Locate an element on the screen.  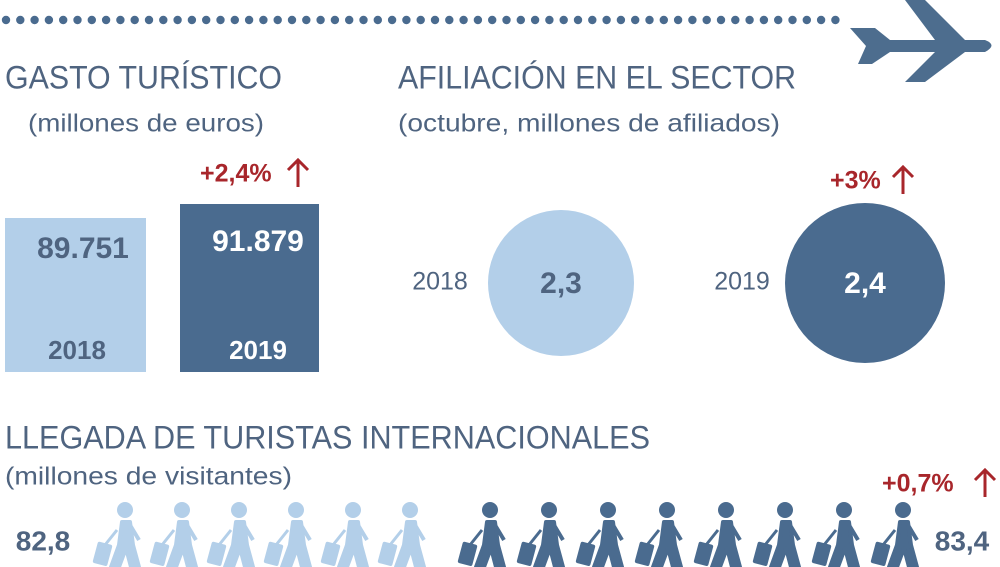
section-subtitle: (millones de visitantes) is located at coordinates (148, 477).